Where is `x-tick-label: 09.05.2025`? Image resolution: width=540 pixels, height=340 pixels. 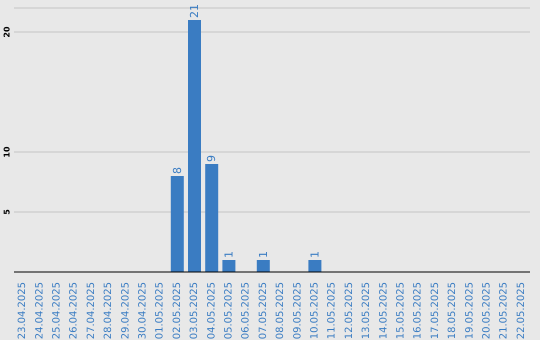
x-tick-label: 09.05.2025 is located at coordinates (298, 311).